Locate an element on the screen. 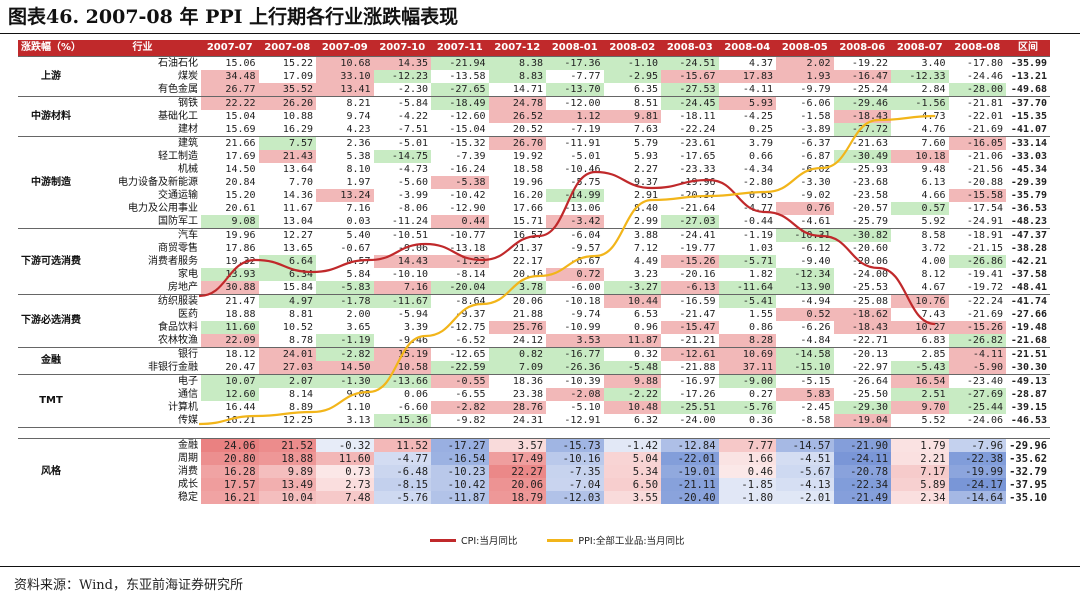 This screenshot has height=605, width=1080. value-cell: 15.19 is located at coordinates (402, 354).